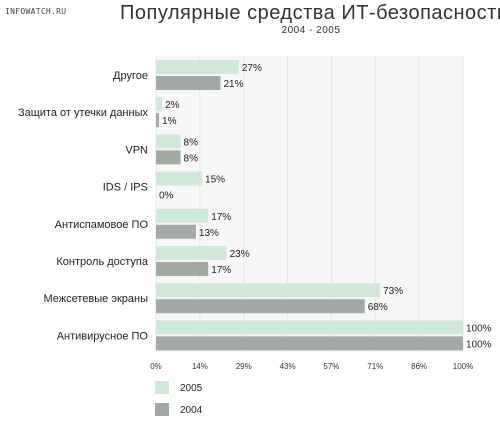  I want to click on category-label: IDS / IPS, so click(125, 188).